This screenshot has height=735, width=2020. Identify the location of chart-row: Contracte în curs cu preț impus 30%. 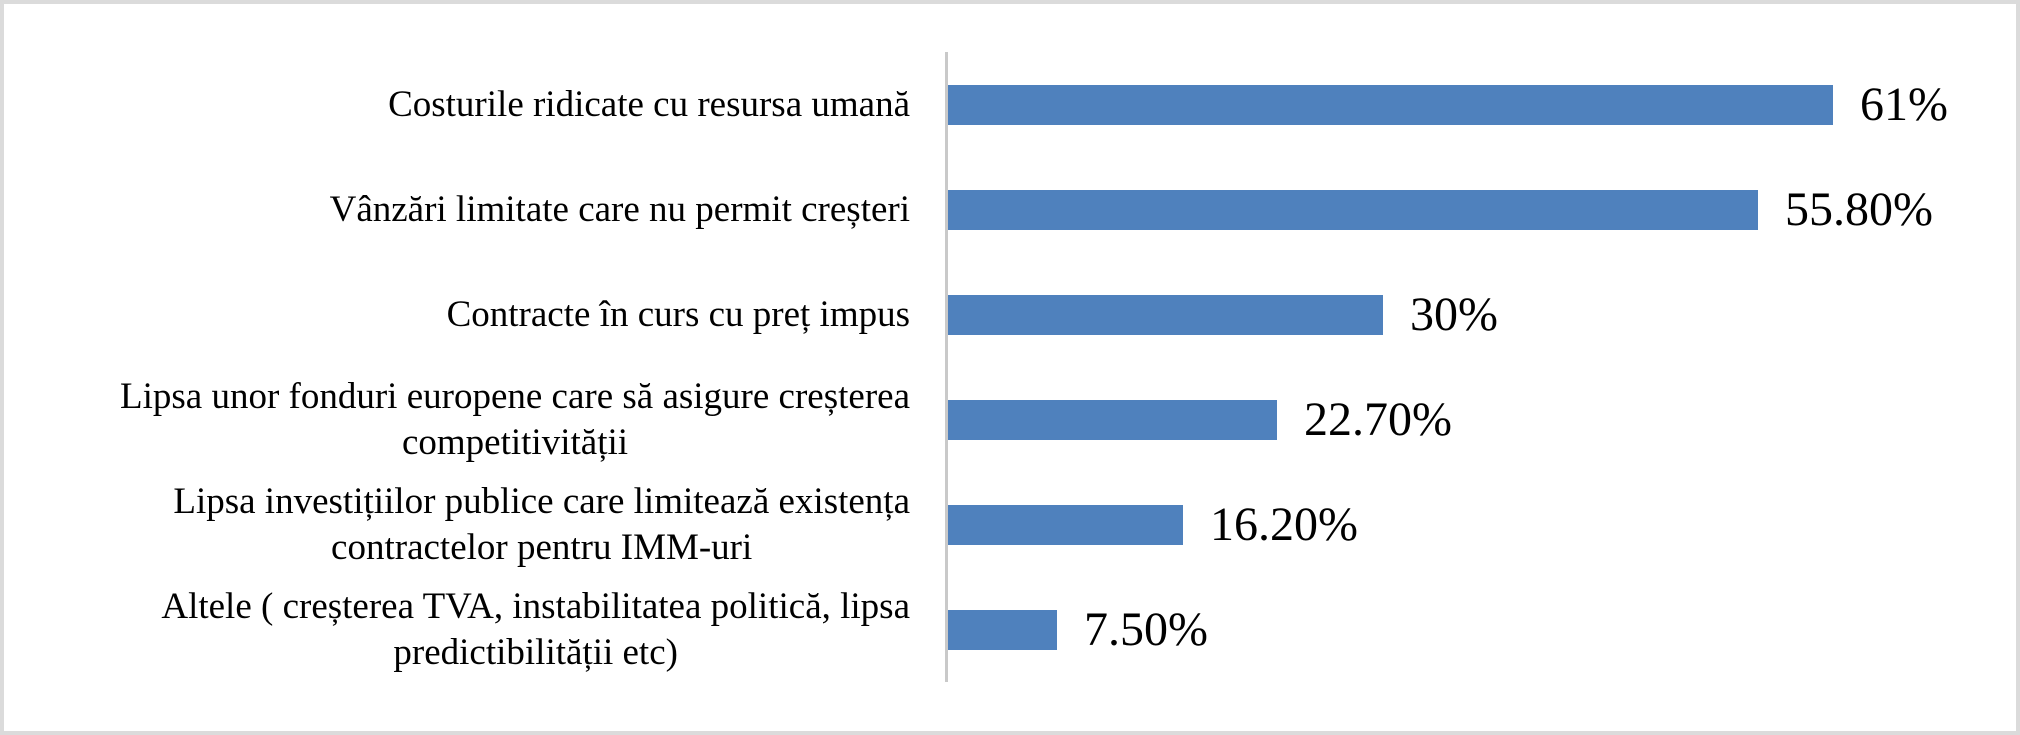
(1010, 314).